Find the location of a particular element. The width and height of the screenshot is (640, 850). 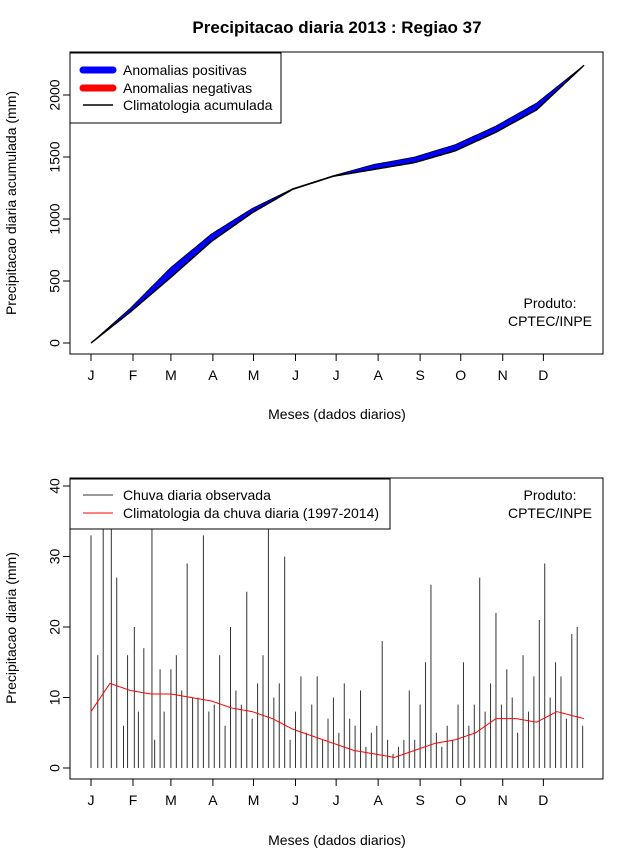

credit-line2-top: CPTEC/INPE is located at coordinates (550, 321).